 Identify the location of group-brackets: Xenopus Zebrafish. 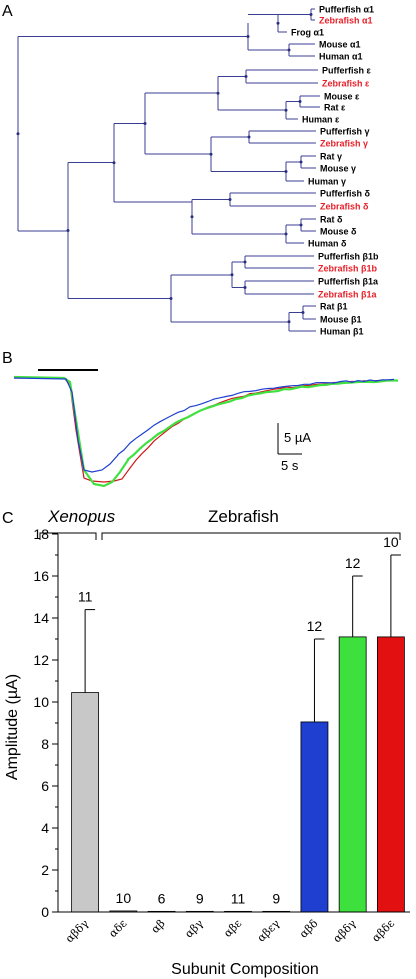
(220, 523).